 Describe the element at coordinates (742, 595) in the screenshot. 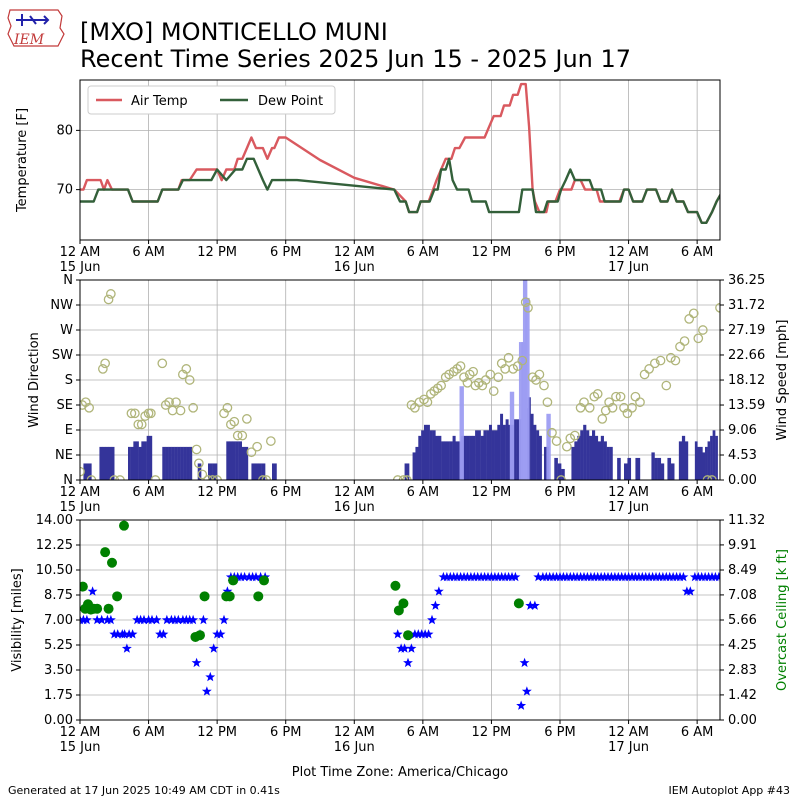

I see `vis-y2tick-label: 7.08` at that location.